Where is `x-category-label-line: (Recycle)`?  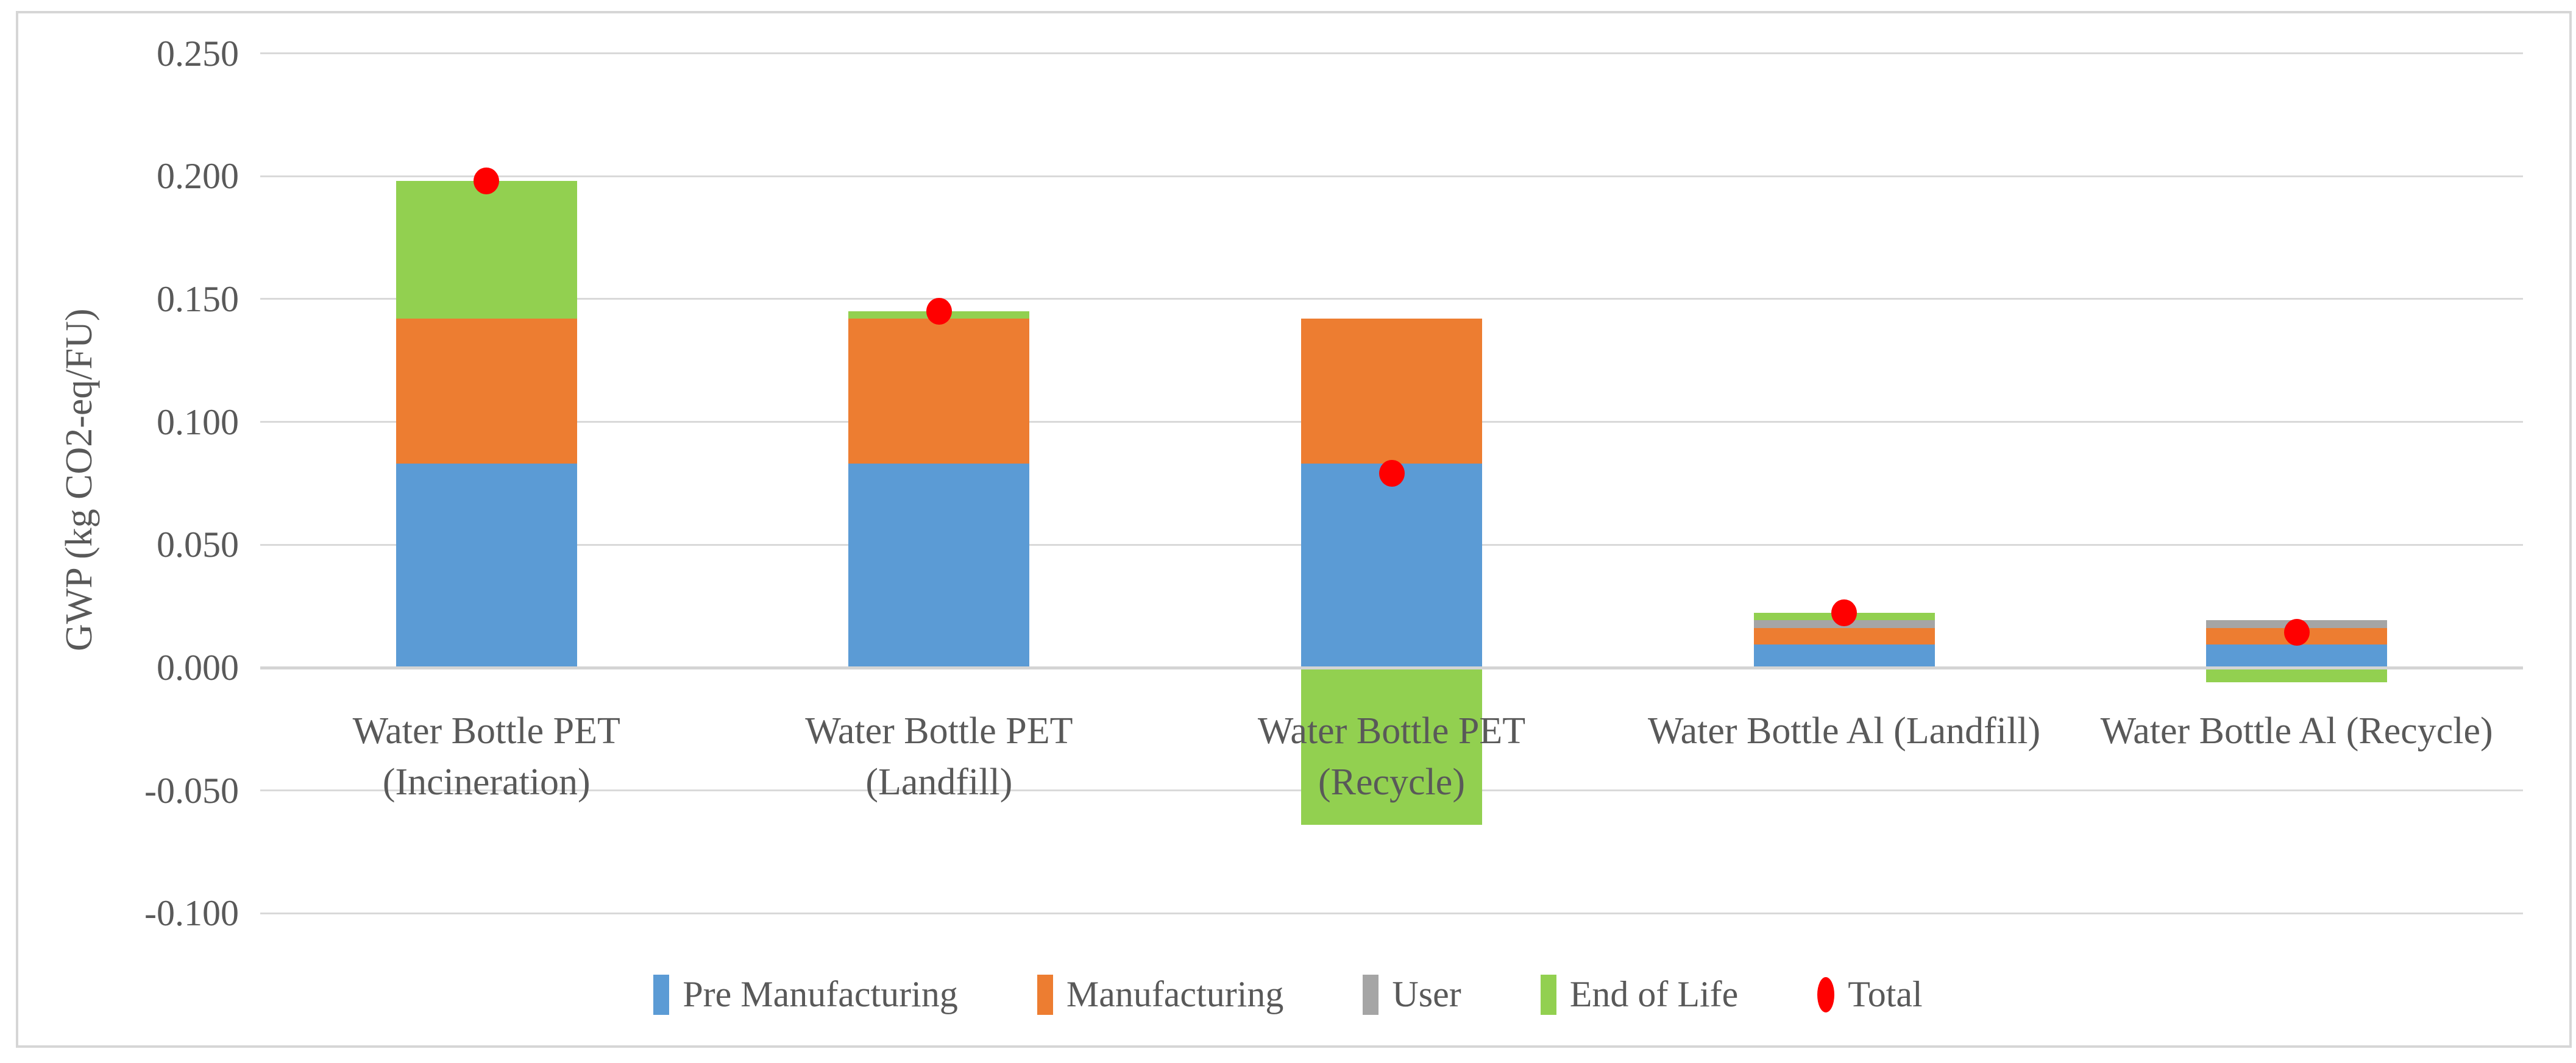 x-category-label-line: (Recycle) is located at coordinates (1392, 782).